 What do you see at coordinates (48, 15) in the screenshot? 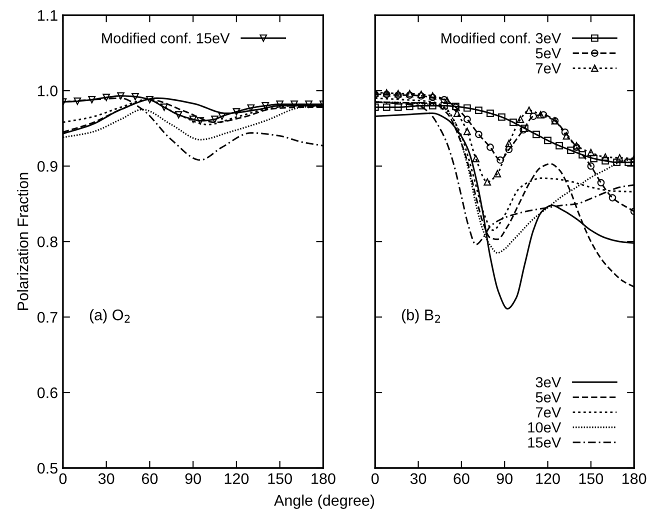
I see `y-tick-label: 1.1` at bounding box center [48, 15].